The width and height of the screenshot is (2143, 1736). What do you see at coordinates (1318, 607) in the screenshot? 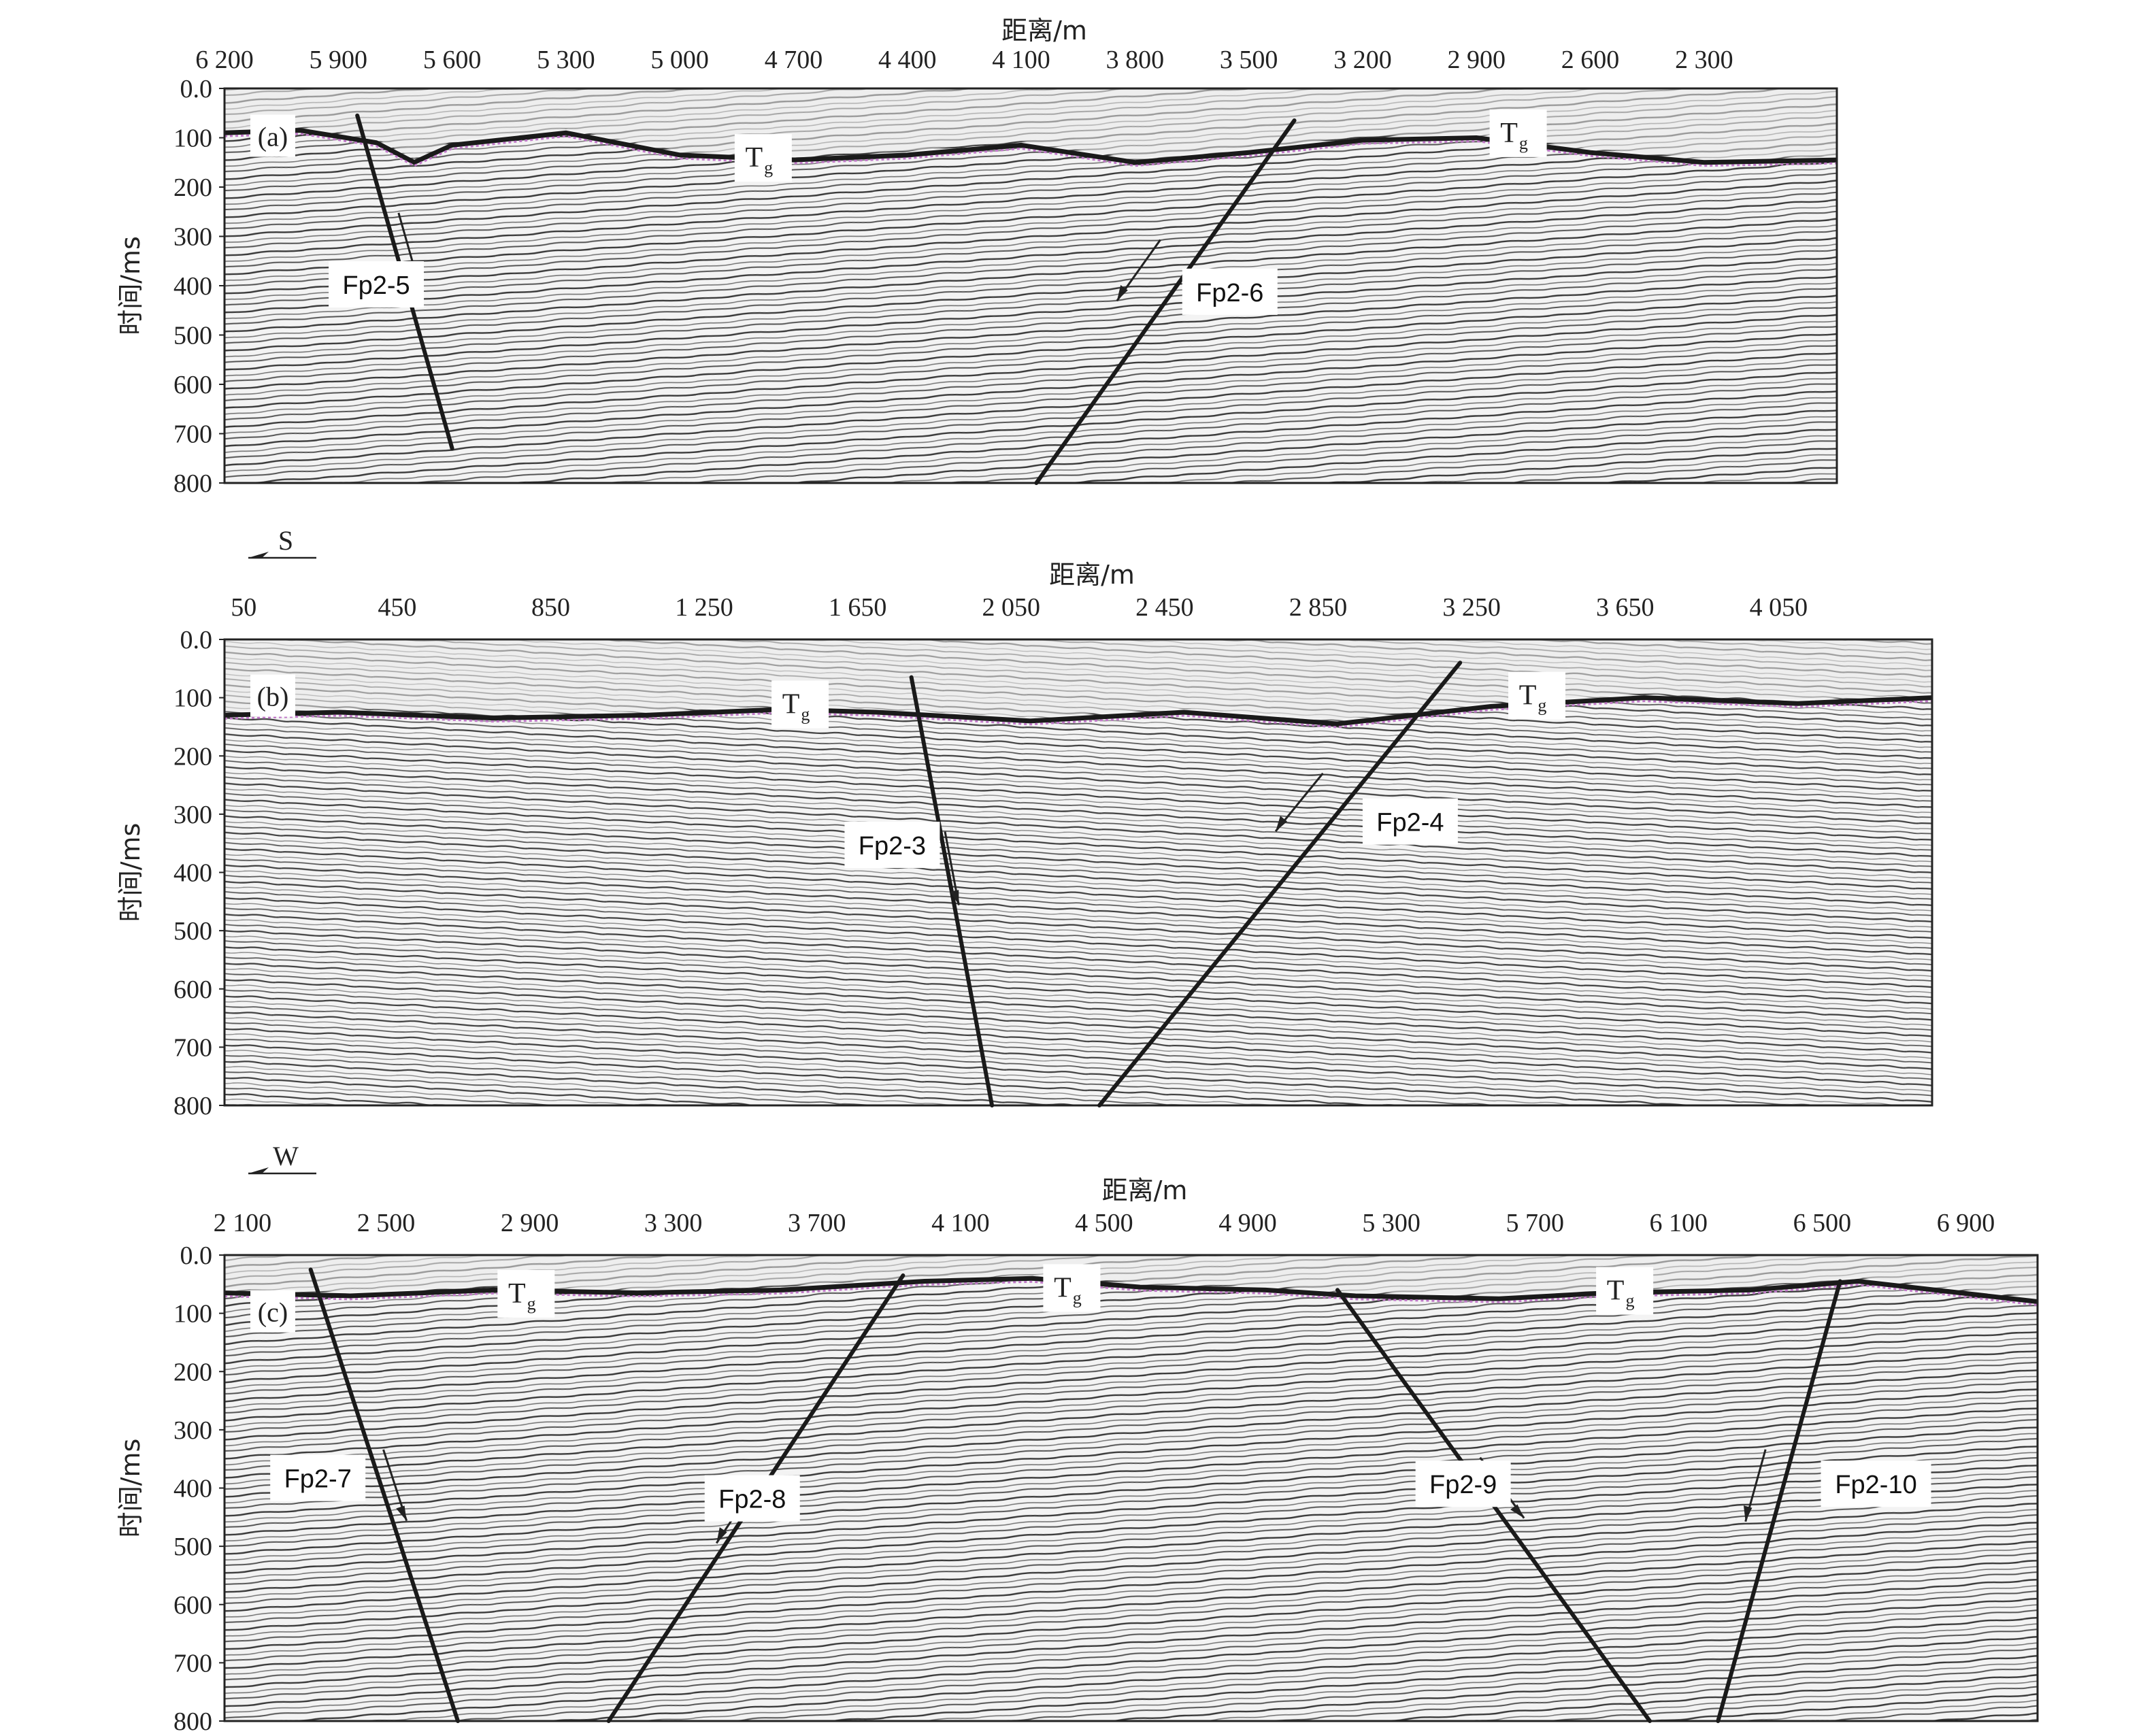
I see `x-tick-label: 2 850` at bounding box center [1318, 607].